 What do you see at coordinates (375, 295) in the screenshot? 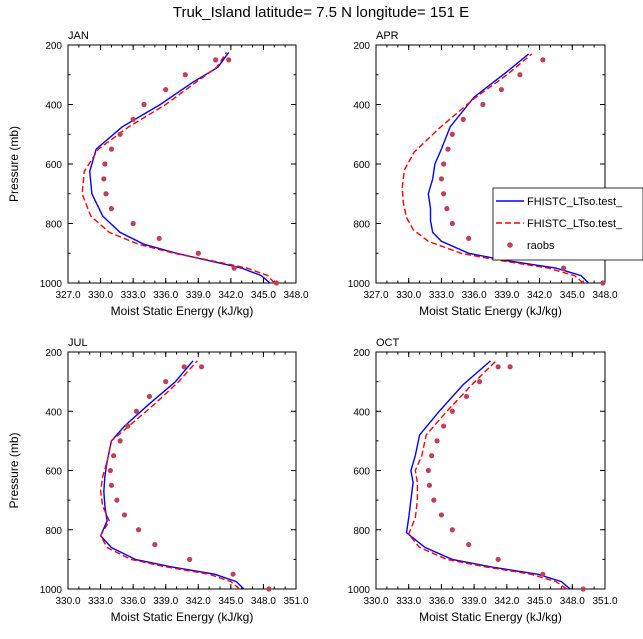
I see `x-tick-label: 327.0` at bounding box center [375, 295].